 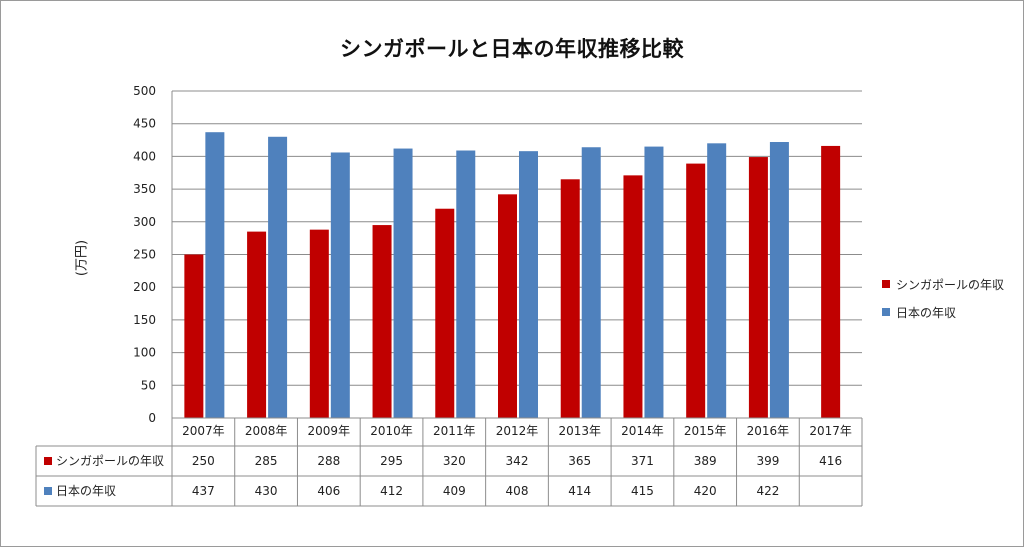 What do you see at coordinates (266, 461) in the screenshot?
I see `data-label: 285` at bounding box center [266, 461].